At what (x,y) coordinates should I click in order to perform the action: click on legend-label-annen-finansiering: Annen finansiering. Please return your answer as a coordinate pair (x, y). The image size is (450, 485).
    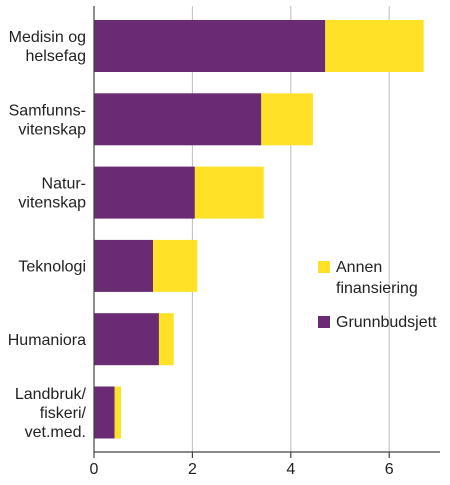
    Looking at the image, I should click on (377, 278).